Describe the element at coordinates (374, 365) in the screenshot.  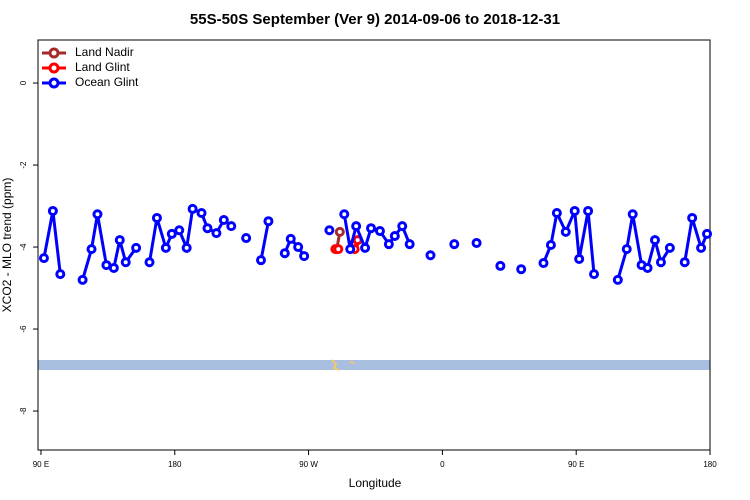
I see `surface-band` at that location.